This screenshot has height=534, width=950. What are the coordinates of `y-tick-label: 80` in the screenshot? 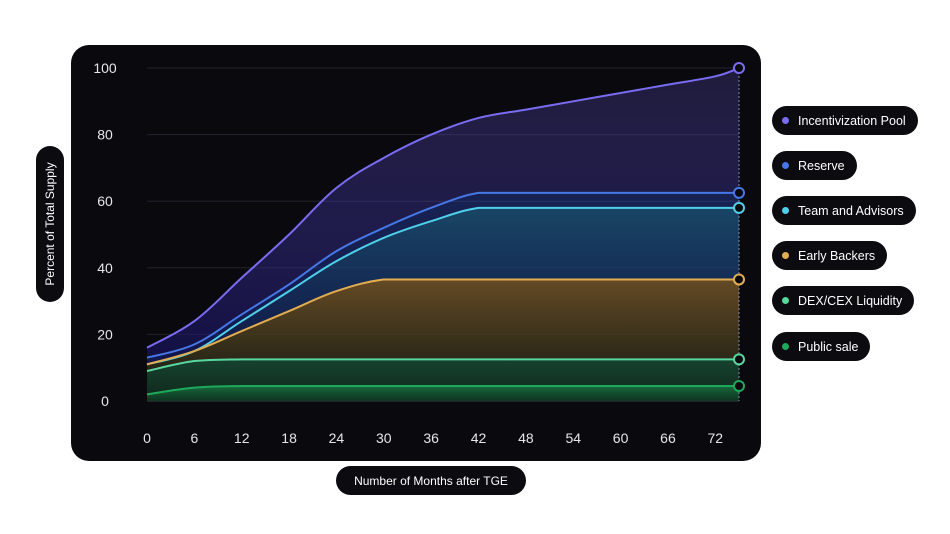 It's located at (105, 135).